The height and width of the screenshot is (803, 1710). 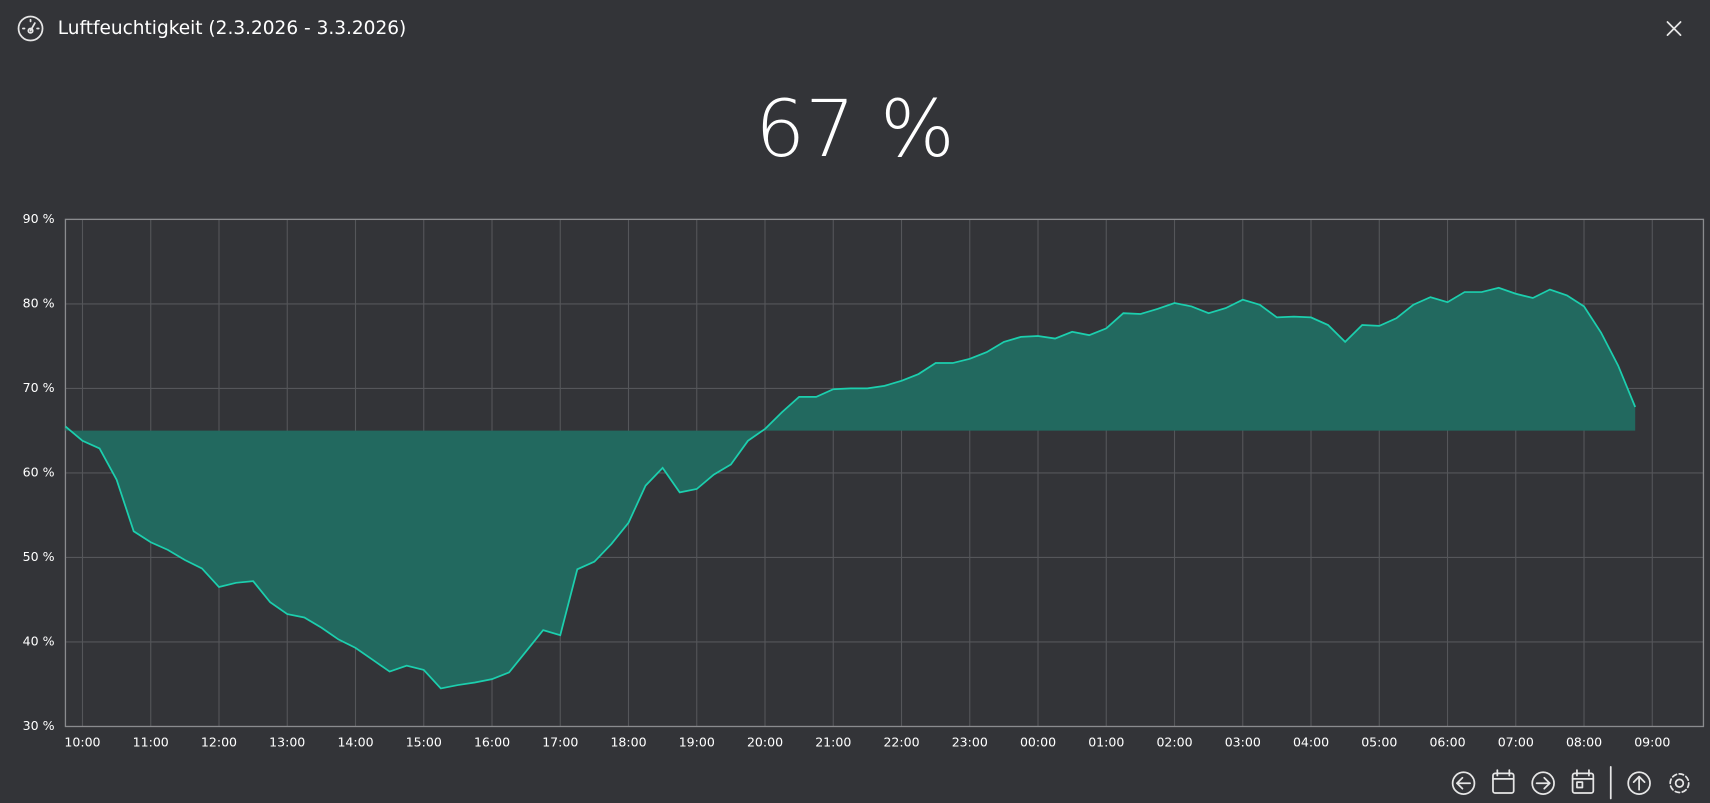 What do you see at coordinates (39, 556) in the screenshot?
I see `y-tick-label: 50 %` at bounding box center [39, 556].